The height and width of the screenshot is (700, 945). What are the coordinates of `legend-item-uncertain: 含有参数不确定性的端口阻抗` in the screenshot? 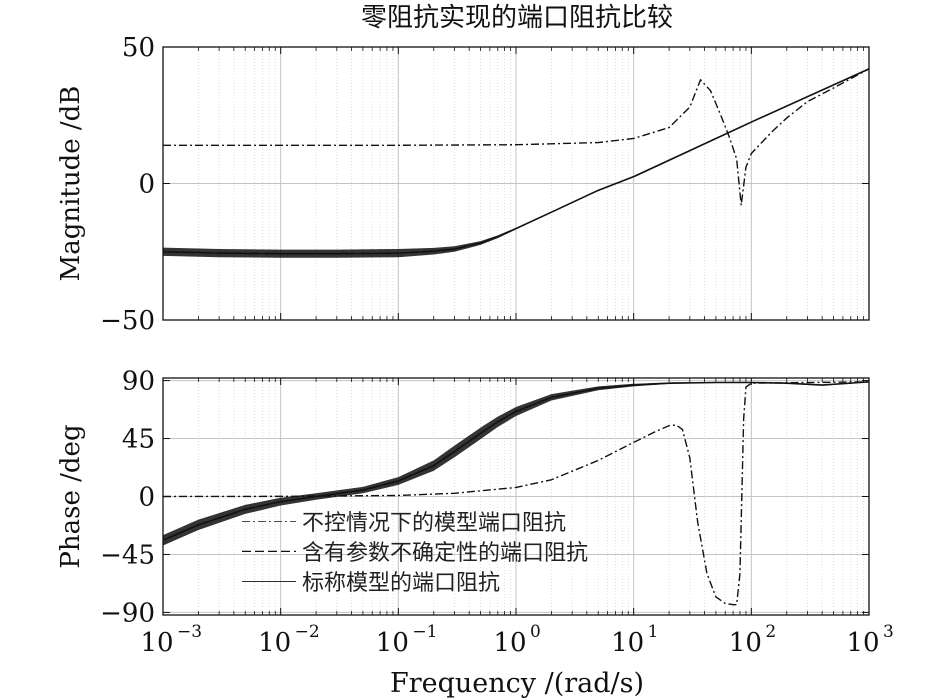 It's located at (462, 551).